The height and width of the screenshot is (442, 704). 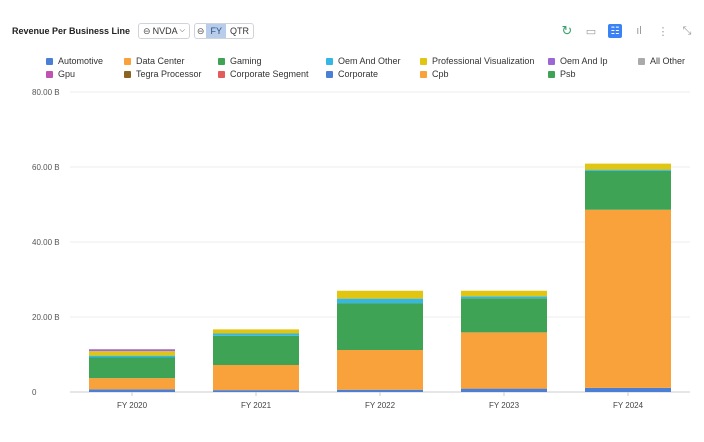 I want to click on legend-label: Automotive, so click(x=81, y=61).